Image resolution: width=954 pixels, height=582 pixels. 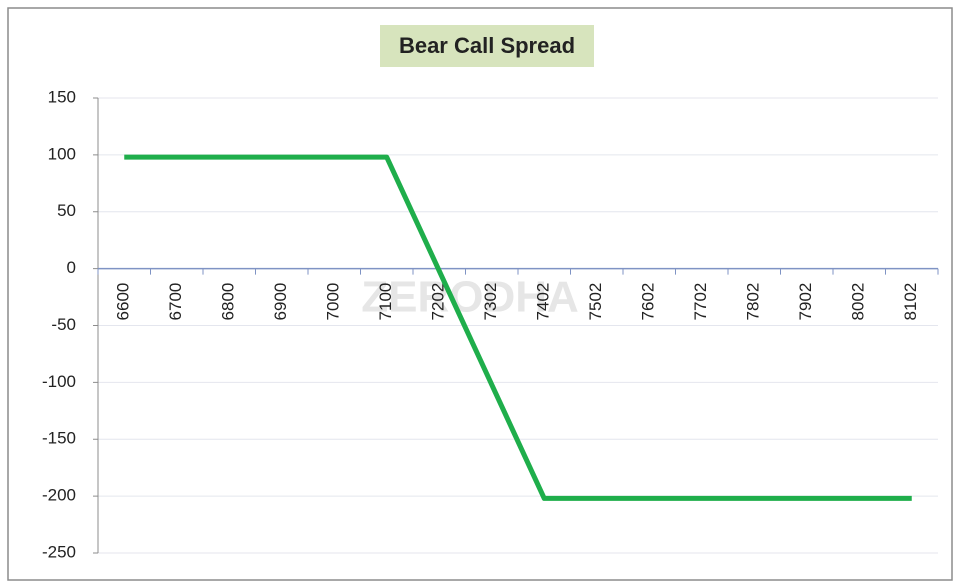 I want to click on x-tick-label: 7902, so click(x=805, y=302).